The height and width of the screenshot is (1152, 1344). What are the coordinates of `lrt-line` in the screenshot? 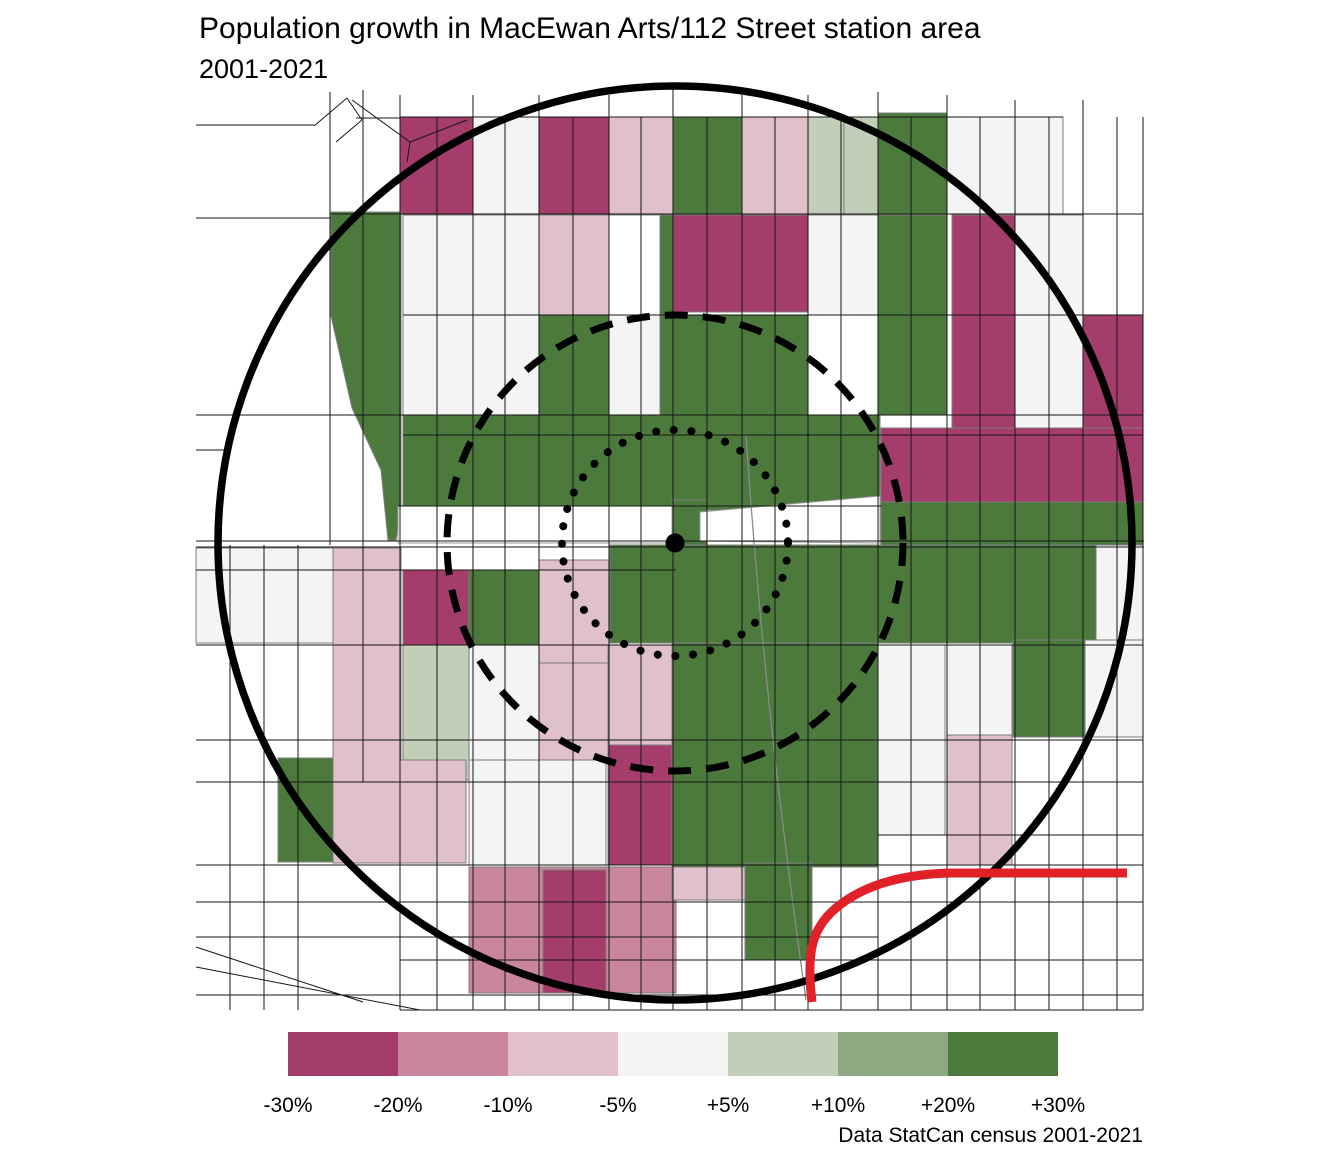 It's located at (966, 935).